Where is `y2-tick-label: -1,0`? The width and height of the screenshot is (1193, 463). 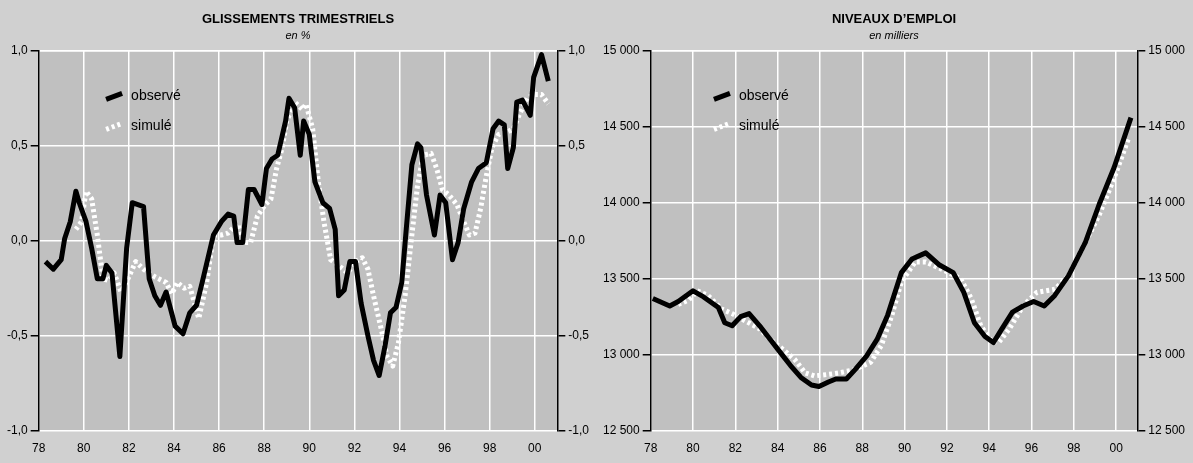
y2-tick-label: -1,0 is located at coordinates (579, 429).